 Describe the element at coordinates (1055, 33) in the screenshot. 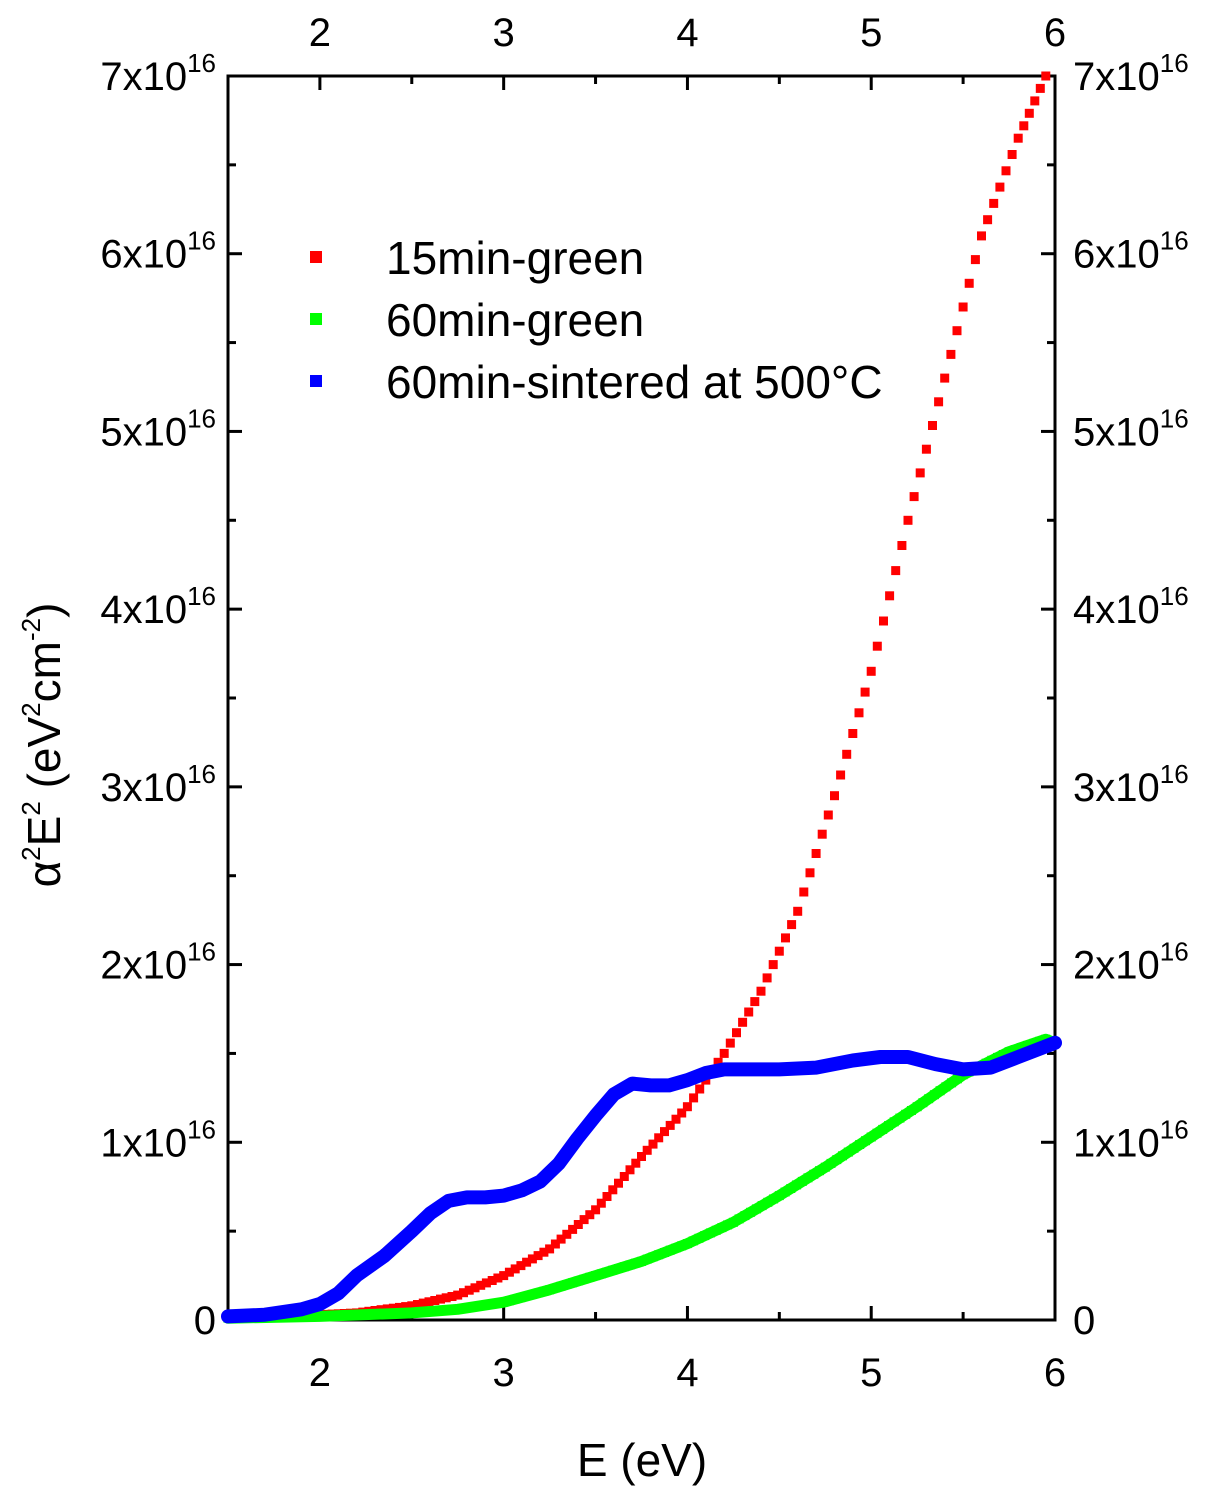

I see `x-tick-label-top: 6` at that location.